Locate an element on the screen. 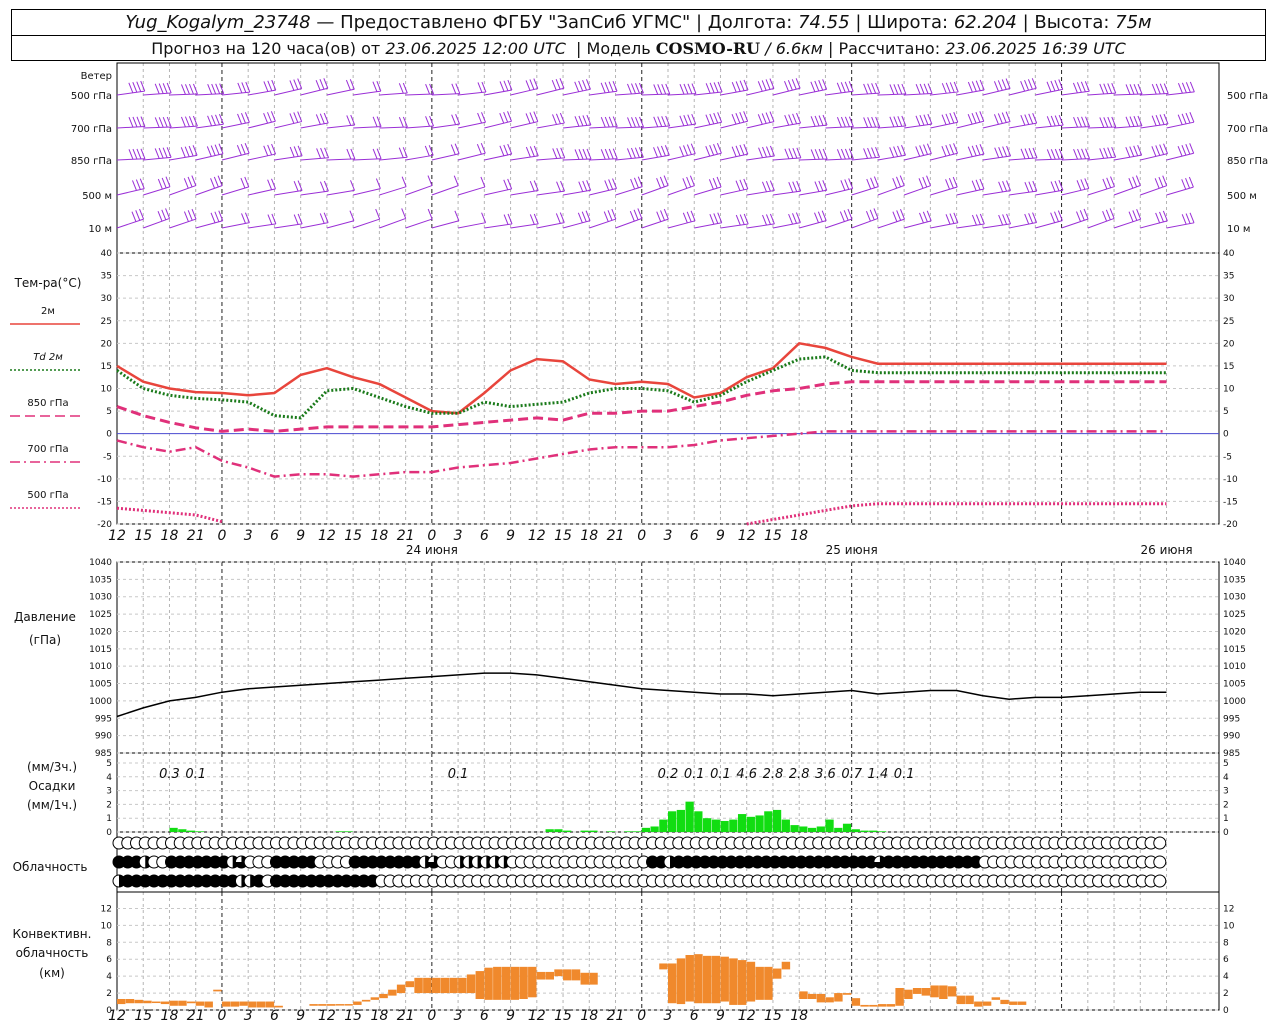 Image resolution: width=1280 pixels, height=1024 pixels. conv-y-tick-left: 0 is located at coordinates (109, 1011).